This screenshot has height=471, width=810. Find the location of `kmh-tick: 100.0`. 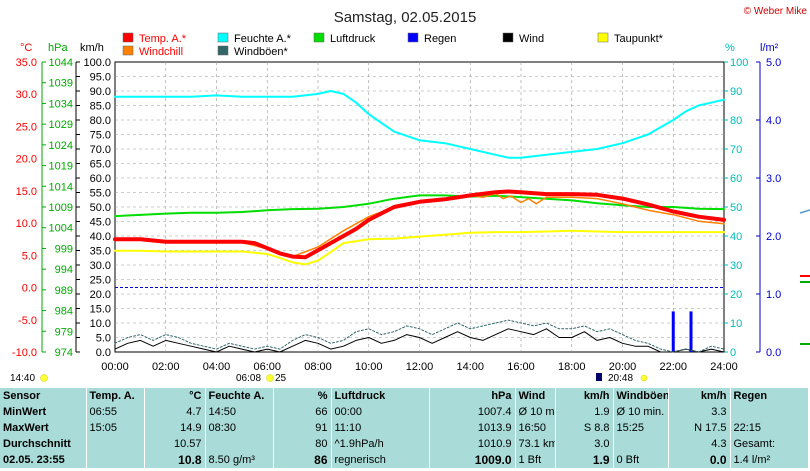

kmh-tick: 100.0 is located at coordinates (97, 63).